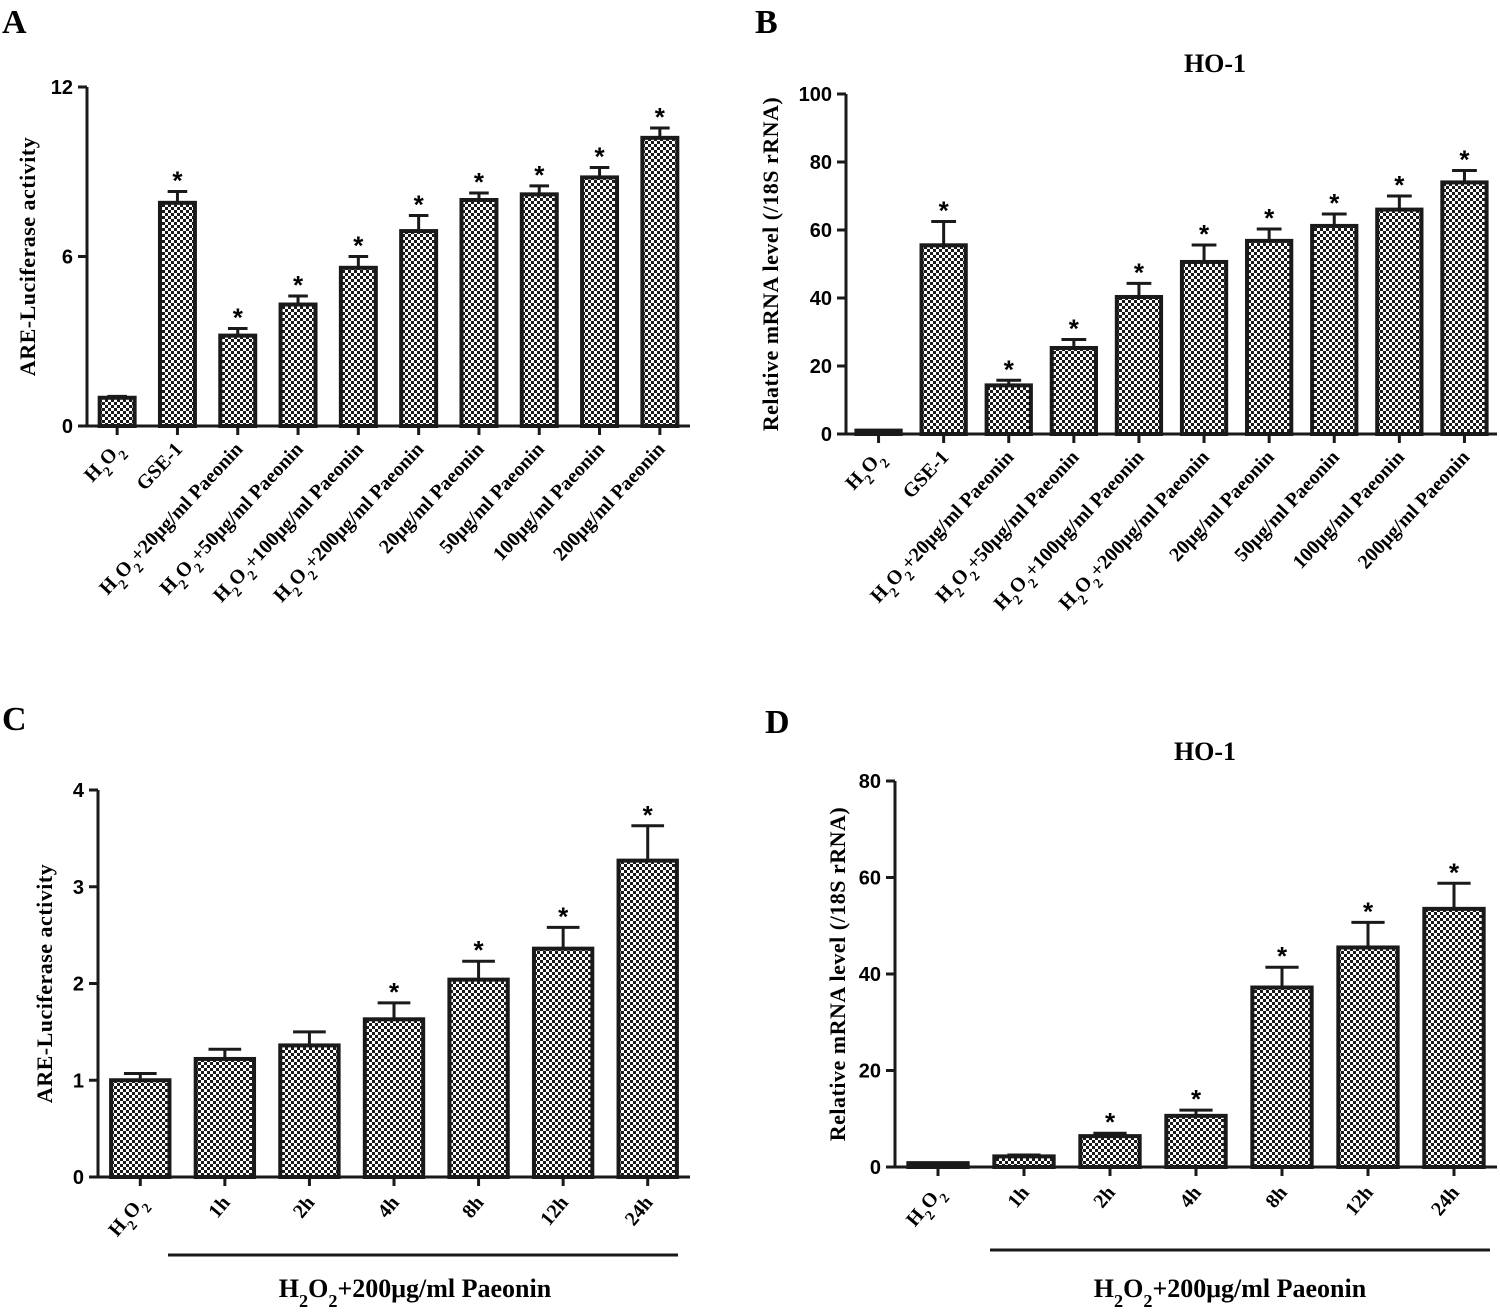  Describe the element at coordinates (815, 95) in the screenshot. I see `y-tick-label: 100` at that location.